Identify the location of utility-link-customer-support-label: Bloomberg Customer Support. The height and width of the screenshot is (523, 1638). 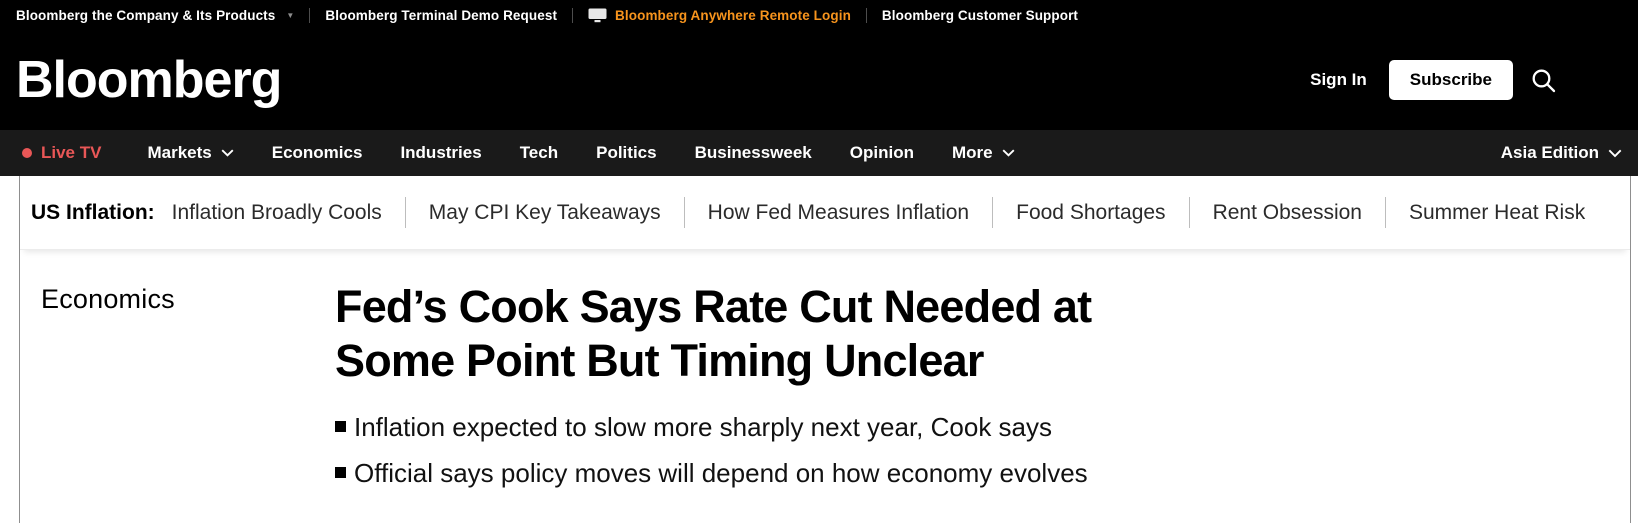
(980, 15).